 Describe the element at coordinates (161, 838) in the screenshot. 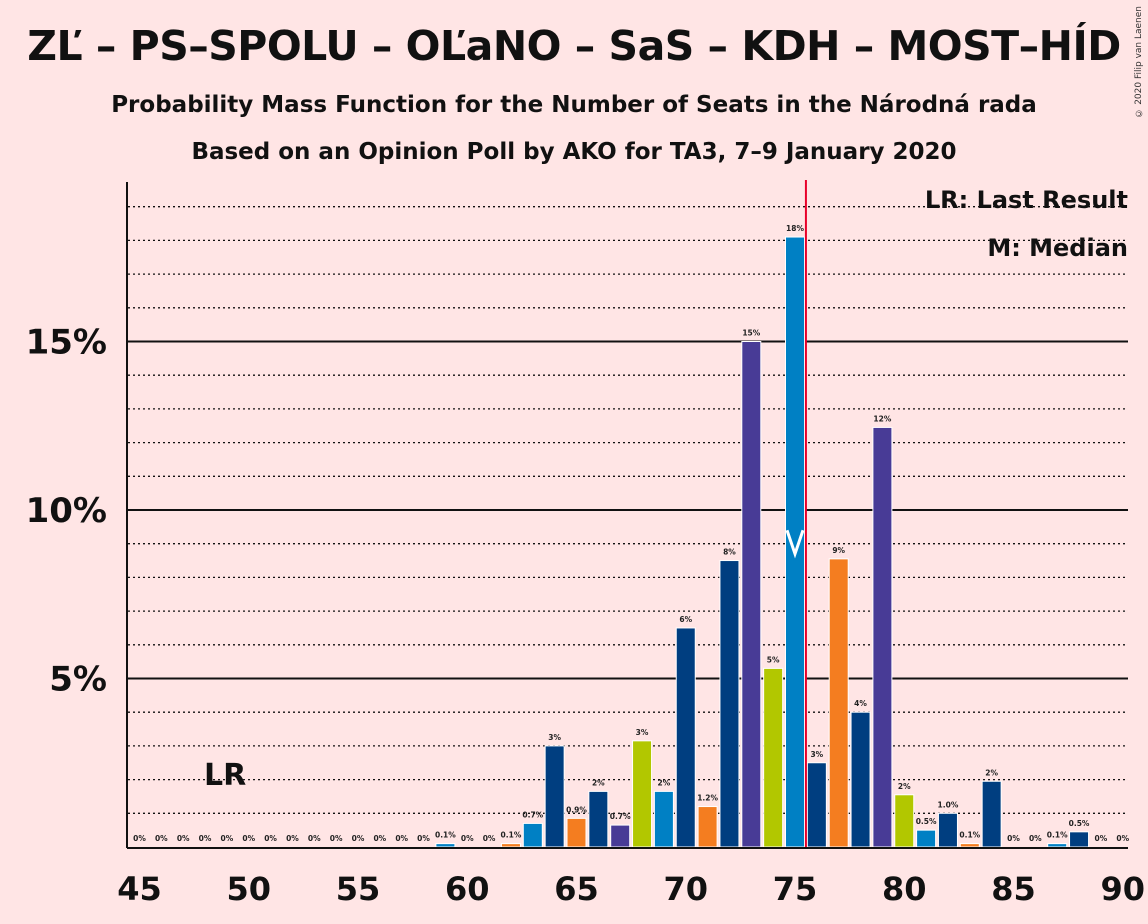

I see `data-label-seat-46: 0%` at that location.